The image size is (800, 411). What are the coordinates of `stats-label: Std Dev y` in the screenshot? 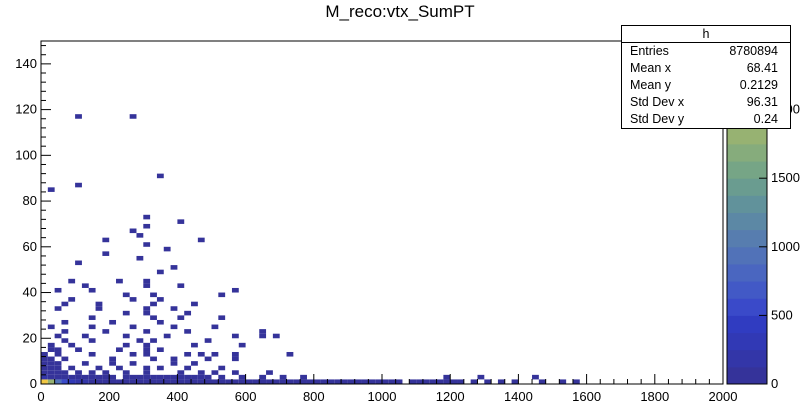 It's located at (657, 119).